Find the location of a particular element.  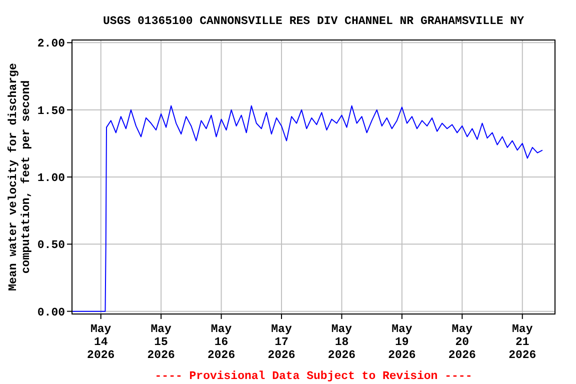

x-tick-label: May 15 2026 is located at coordinates (161, 342).